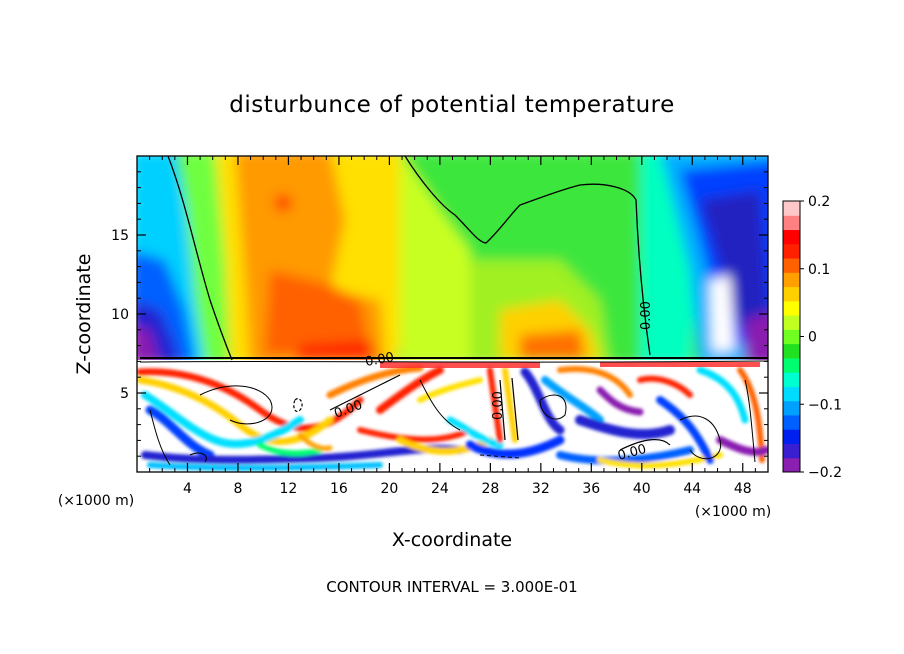  What do you see at coordinates (451, 587) in the screenshot?
I see `contour-interval-note: CONTOUR INTERVAL = 3.000E-01` at bounding box center [451, 587].